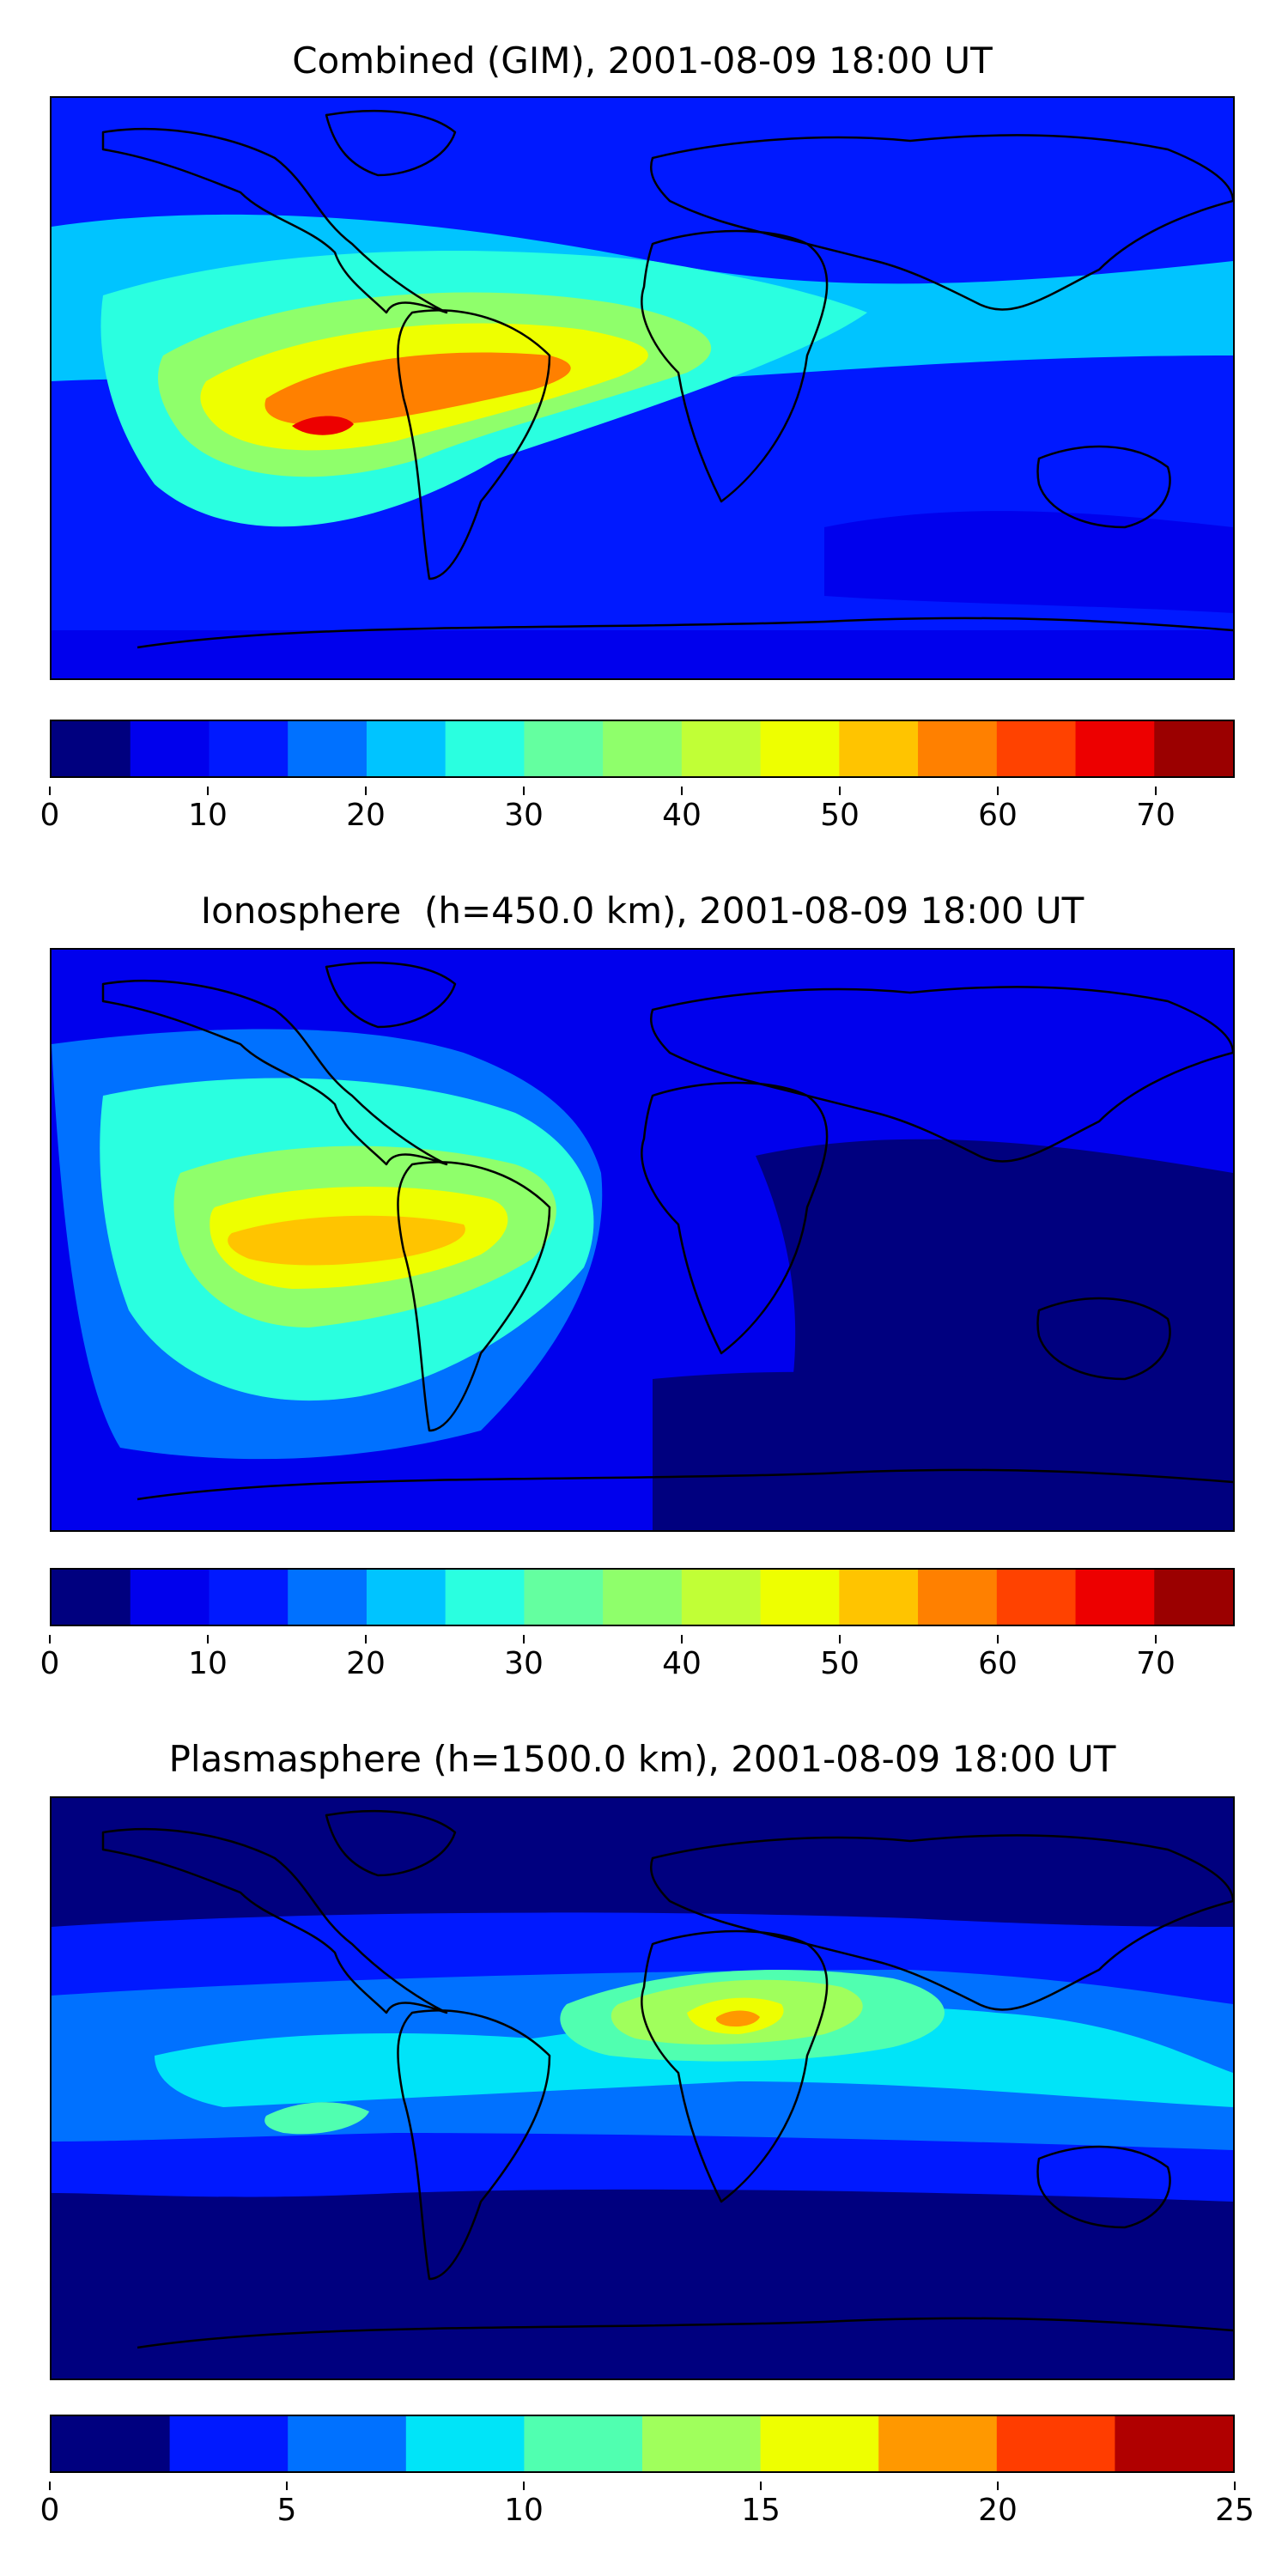 The image size is (1288, 2576). Describe the element at coordinates (642, 61) in the screenshot. I see `chart-title: Combined (GIM), 2001-08-09 18:00 UT` at that location.